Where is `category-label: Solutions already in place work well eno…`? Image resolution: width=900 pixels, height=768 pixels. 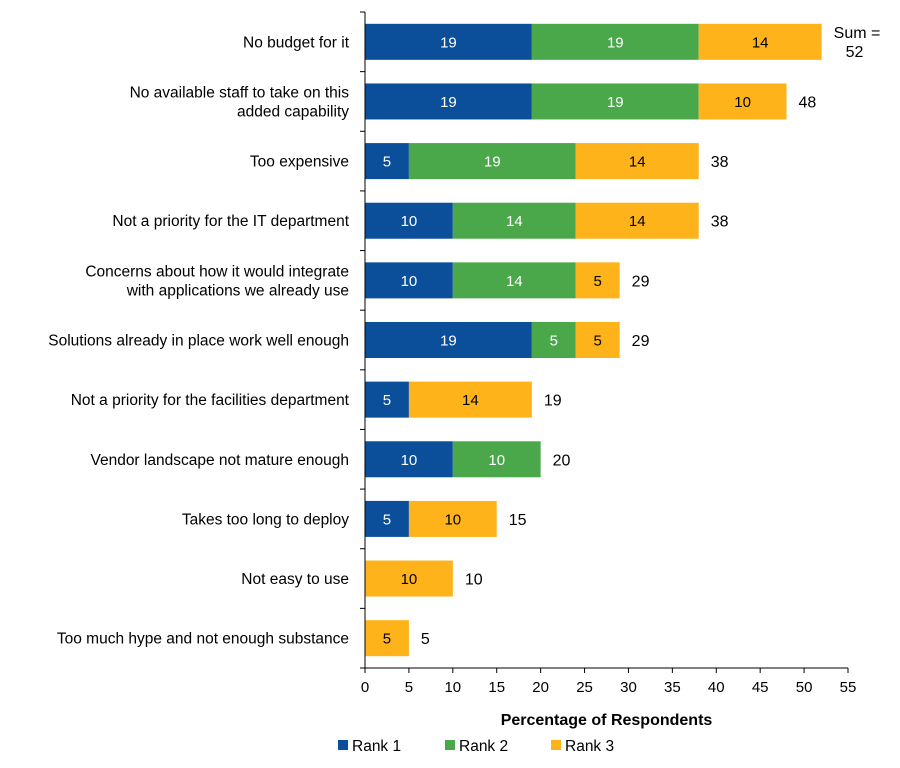 category-label: Solutions already in place work well eno… is located at coordinates (198, 341).